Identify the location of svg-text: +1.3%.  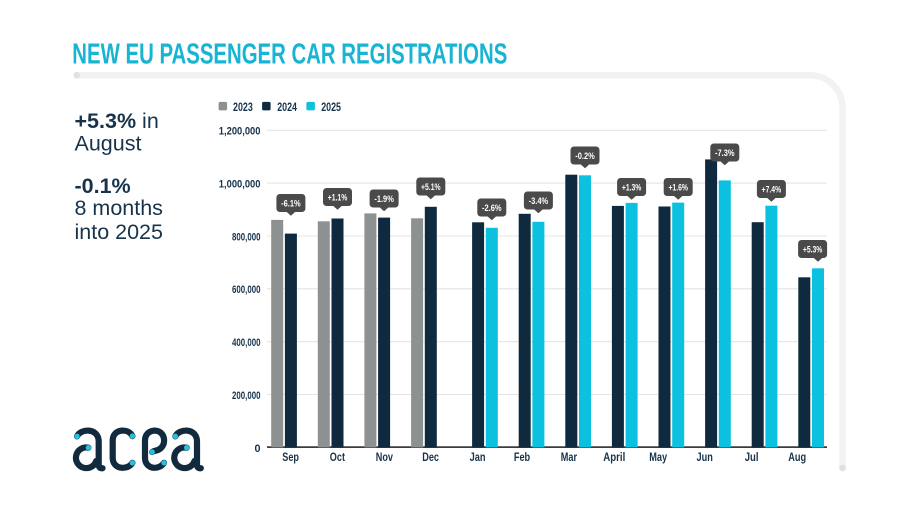
(632, 187).